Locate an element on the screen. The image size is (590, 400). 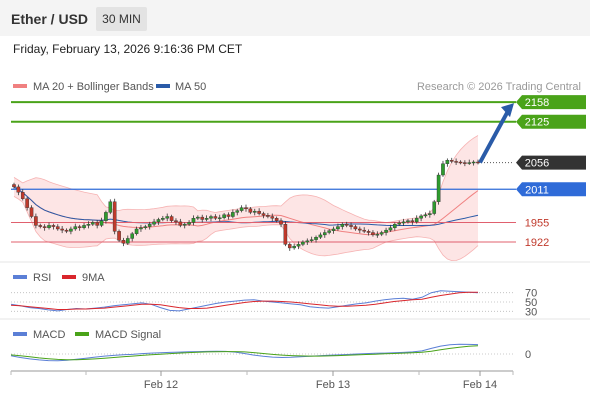
macd-signal-line is located at coordinates (244, 353).